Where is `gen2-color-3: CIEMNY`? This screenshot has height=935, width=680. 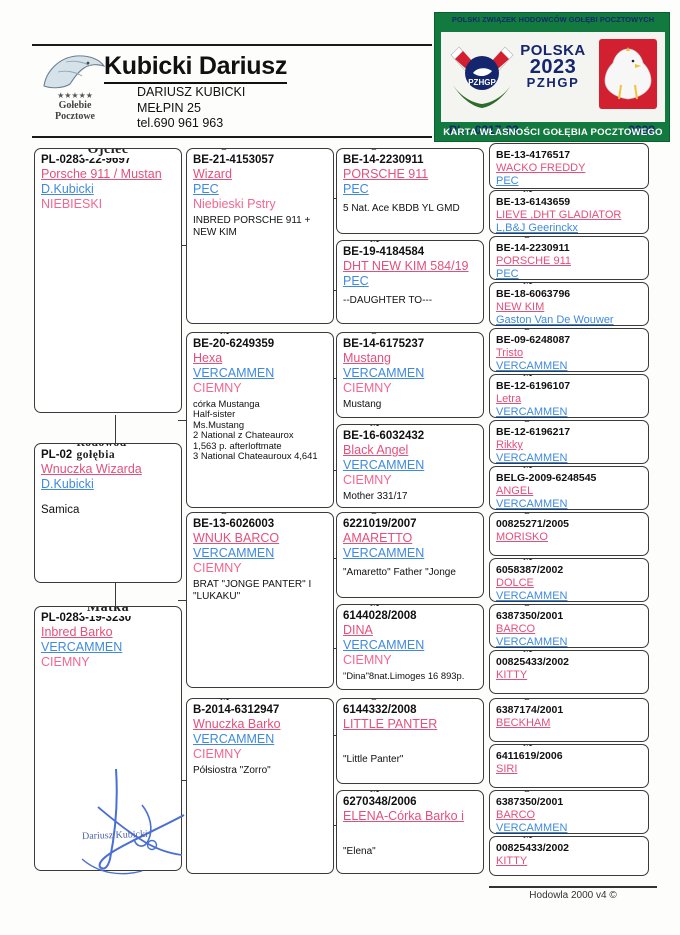
gen2-color-3: CIEMNY is located at coordinates (217, 568).